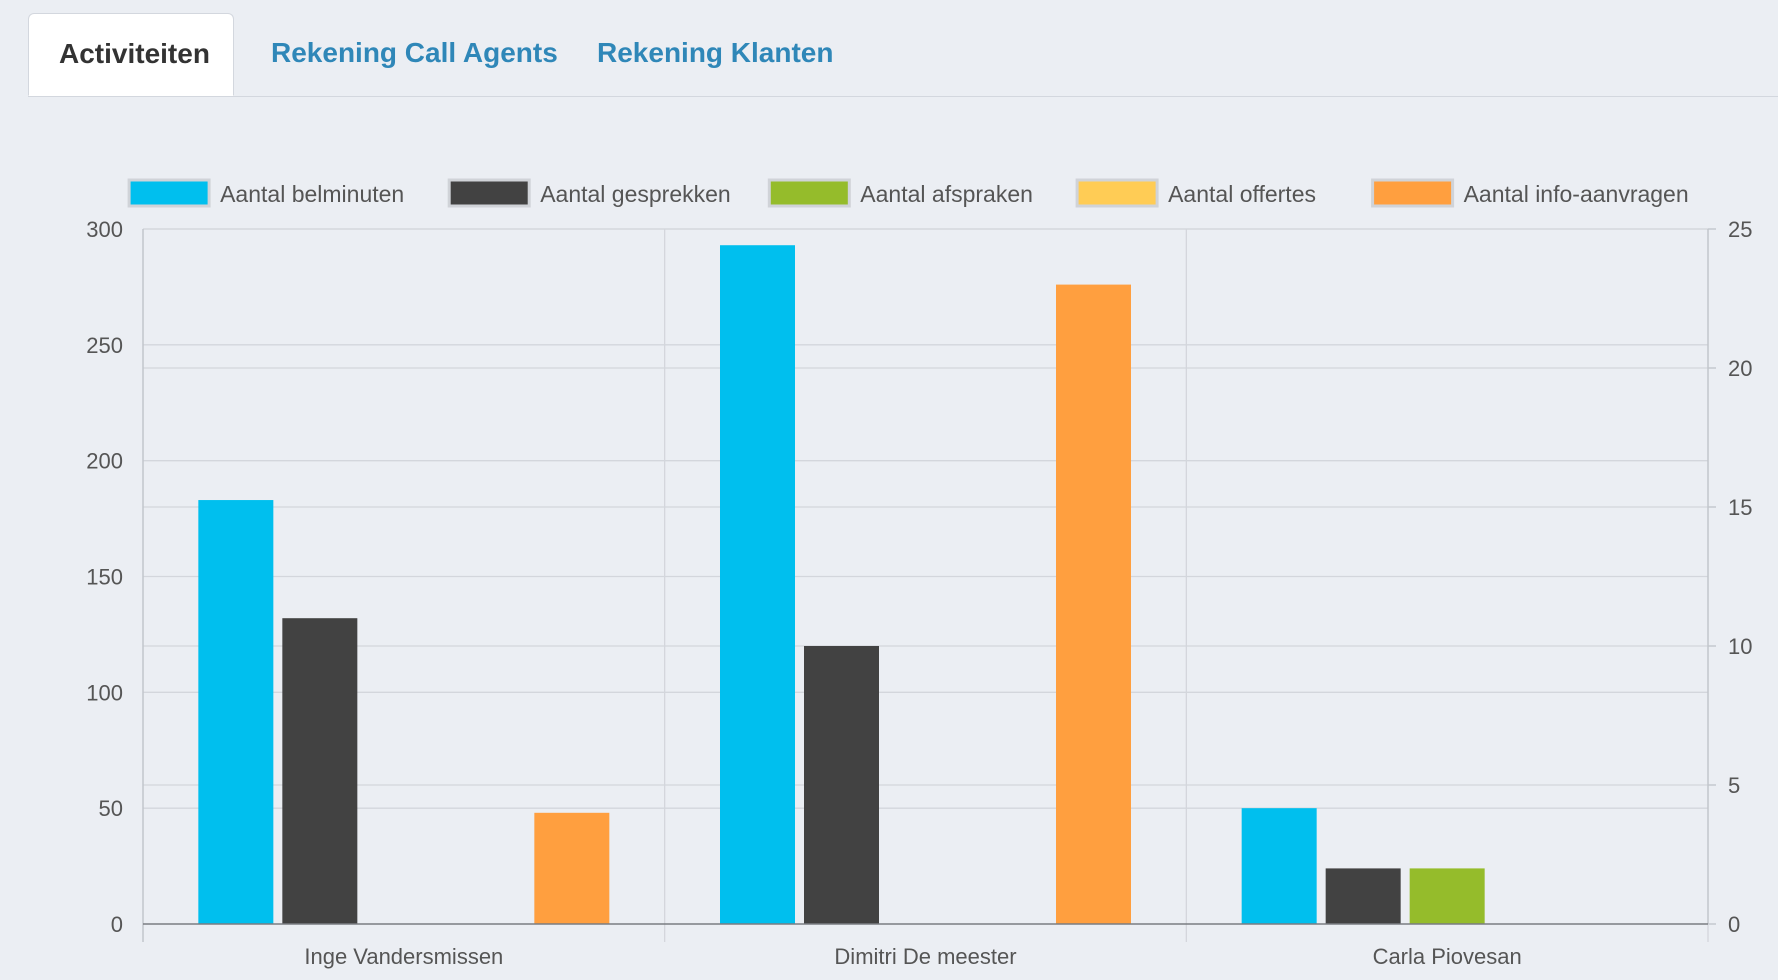 Image resolution: width=1778 pixels, height=980 pixels. I want to click on x-tick-label: Dimitri De meester, so click(925, 956).